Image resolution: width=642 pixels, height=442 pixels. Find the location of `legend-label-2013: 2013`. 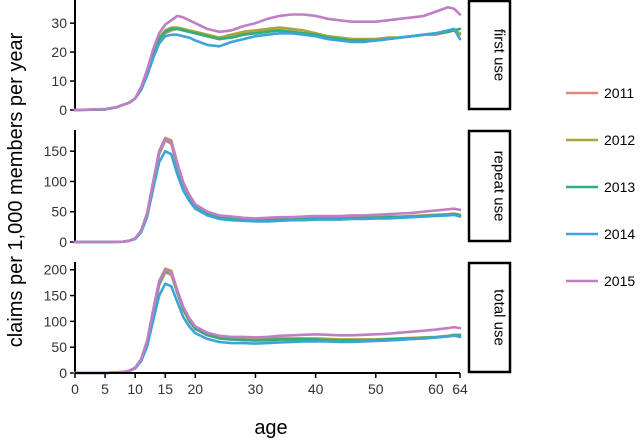

legend-label-2013: 2013 is located at coordinates (619, 187).